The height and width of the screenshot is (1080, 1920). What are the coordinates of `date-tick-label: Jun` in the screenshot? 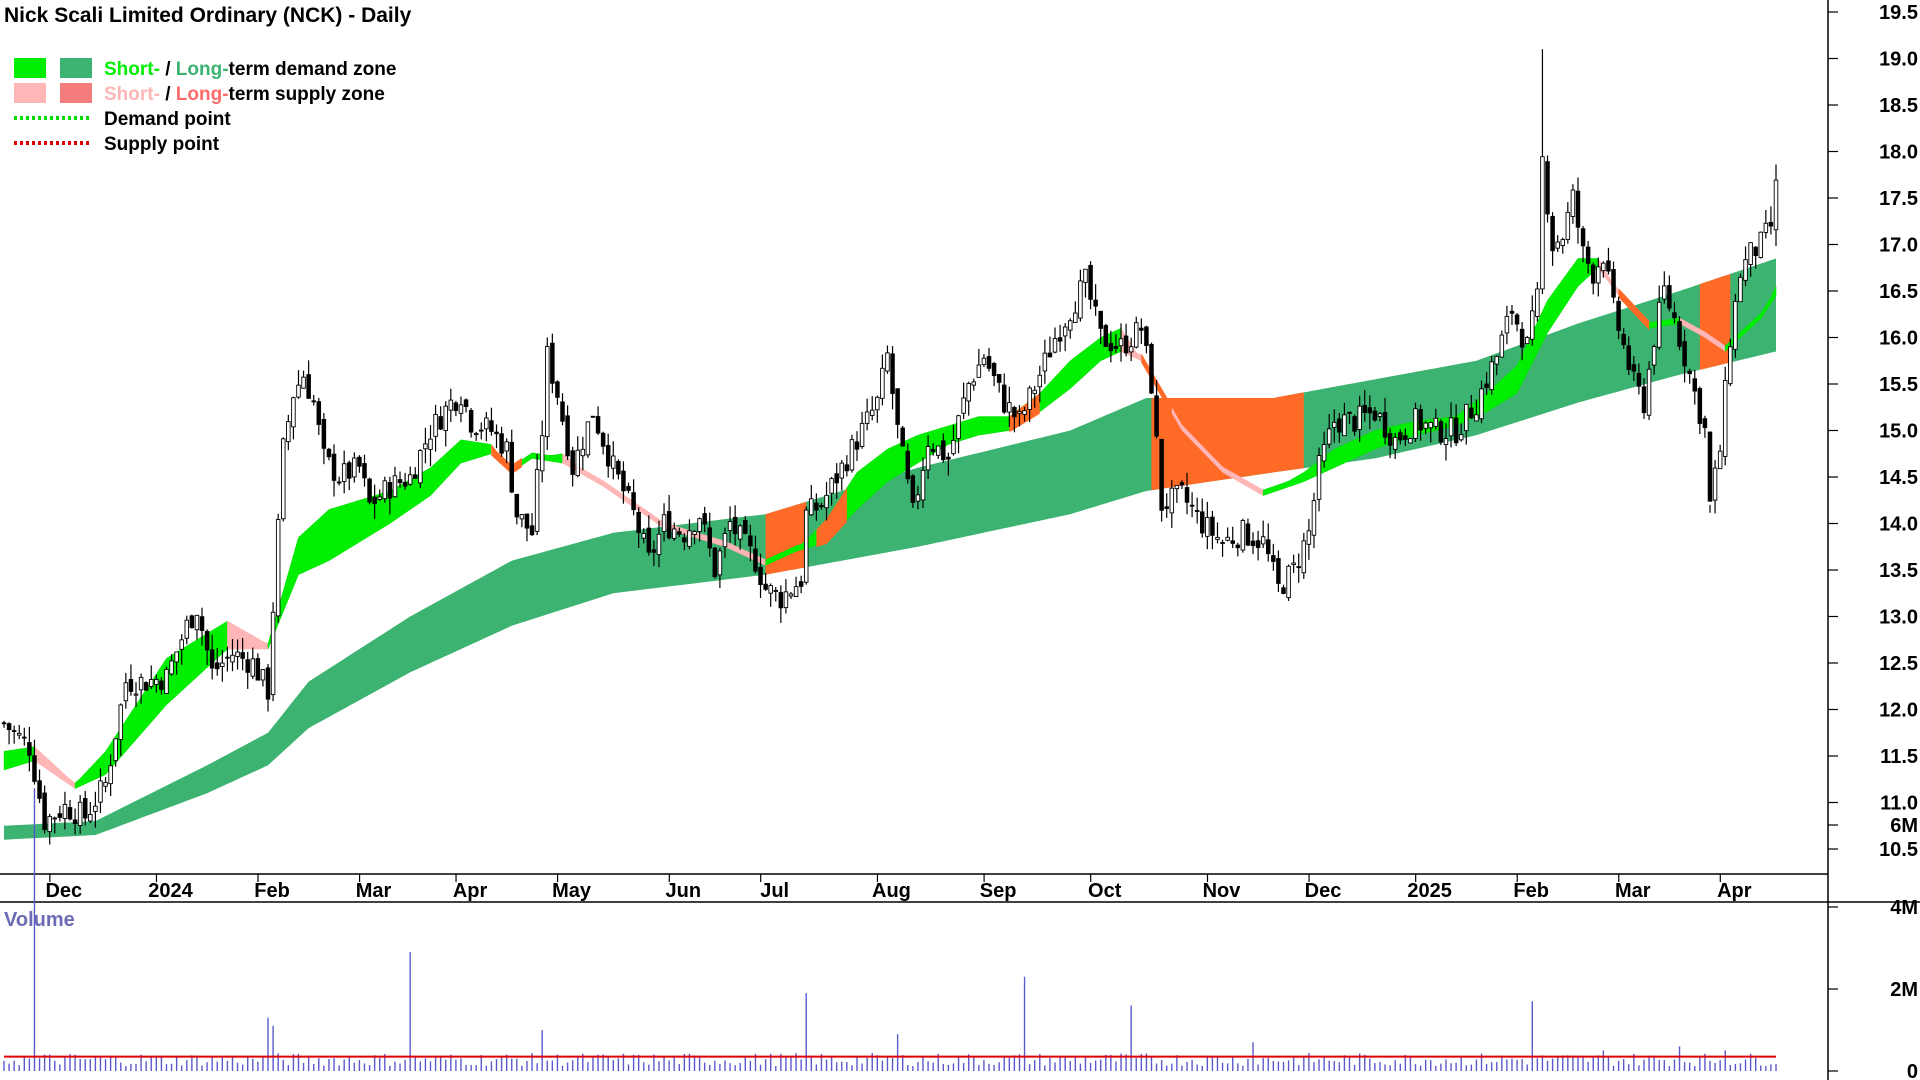 It's located at (684, 891).